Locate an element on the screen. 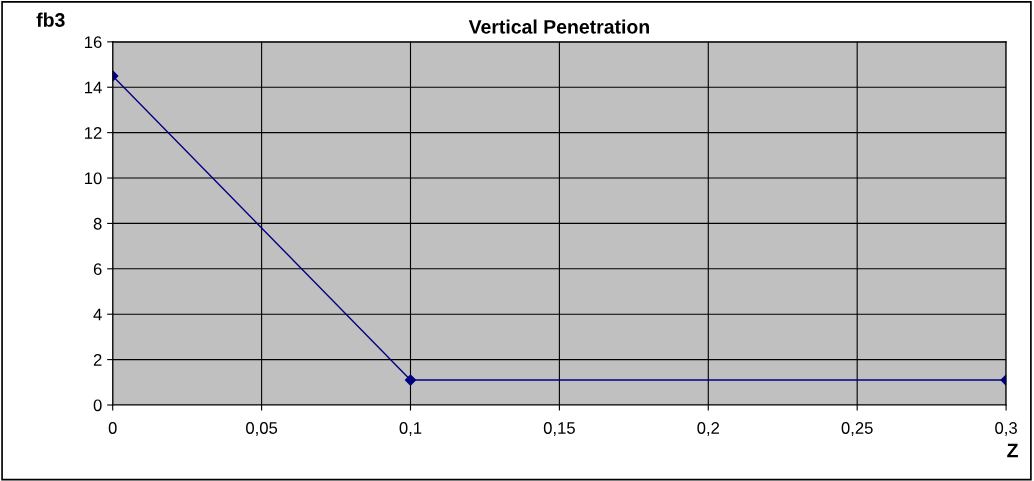 The height and width of the screenshot is (481, 1034). y-tick-label: 4 is located at coordinates (97, 314).